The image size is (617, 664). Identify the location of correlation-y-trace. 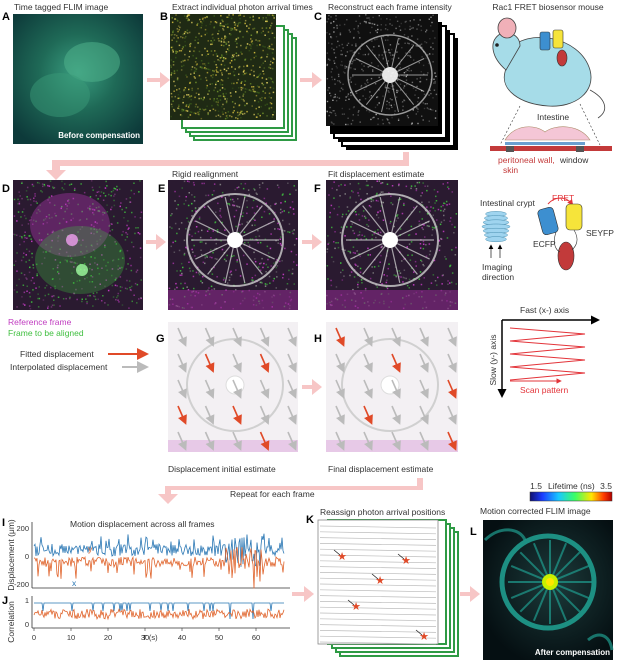
(159, 614).